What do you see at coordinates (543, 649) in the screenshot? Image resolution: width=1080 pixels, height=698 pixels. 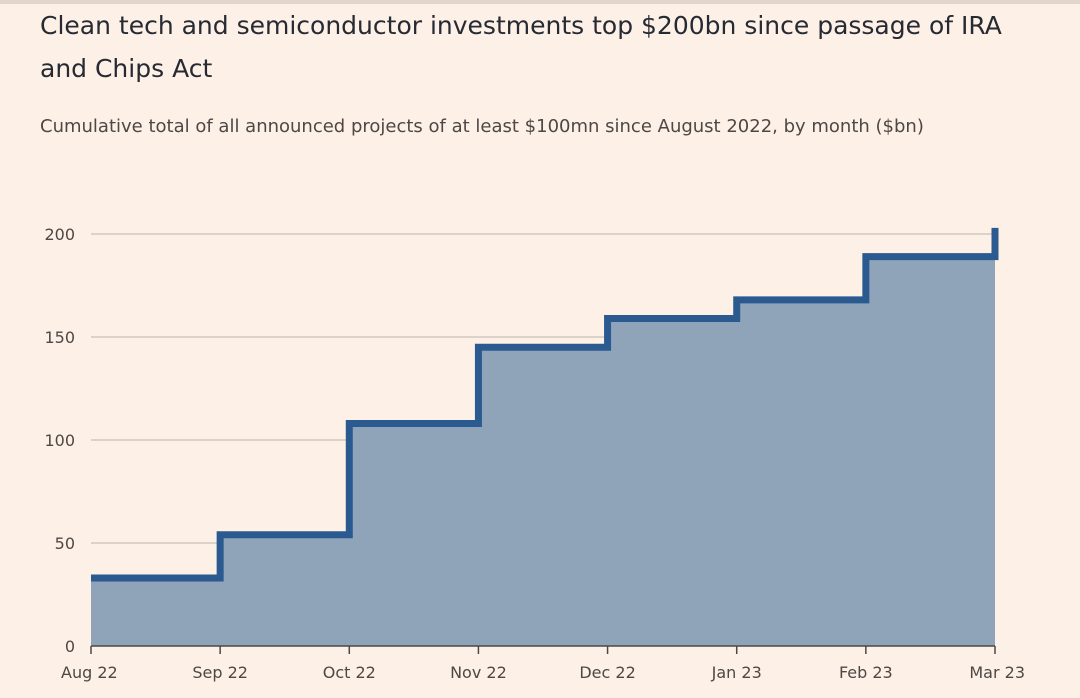 I see `axes` at bounding box center [543, 649].